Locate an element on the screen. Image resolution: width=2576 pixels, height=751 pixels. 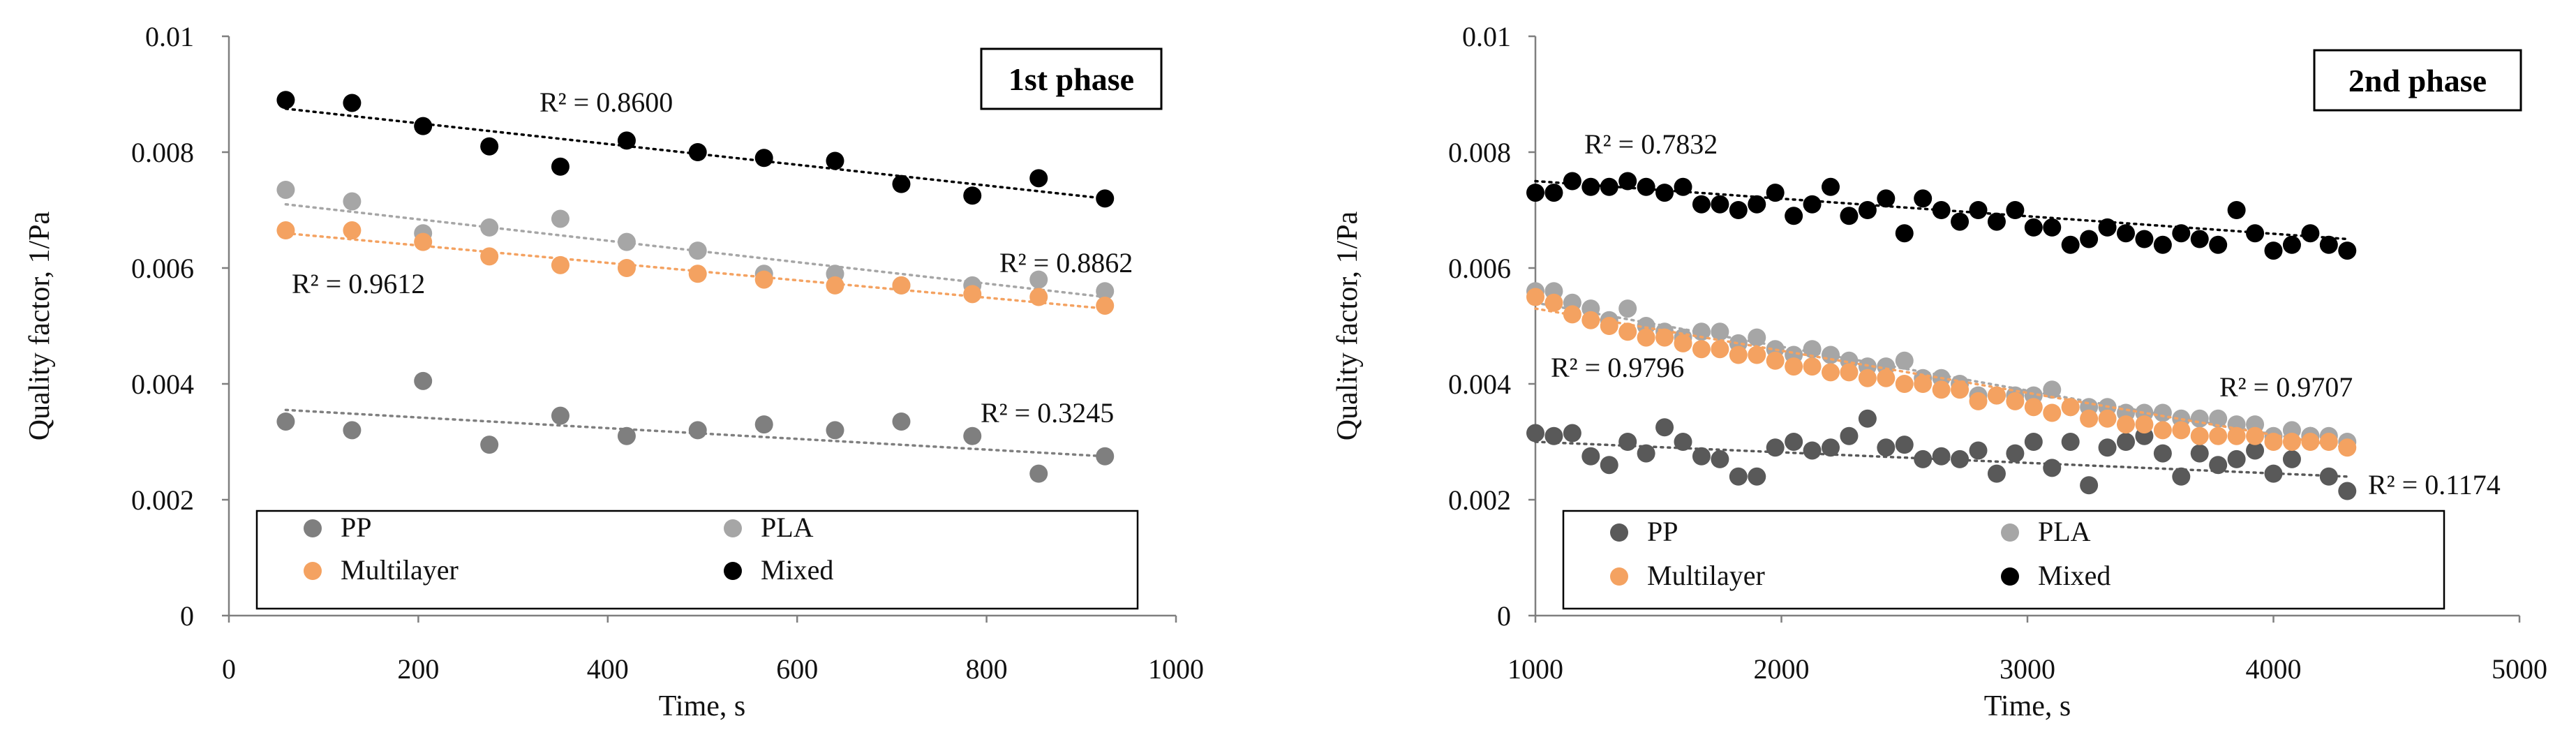
multilayer-trendline is located at coordinates (1941, 378).